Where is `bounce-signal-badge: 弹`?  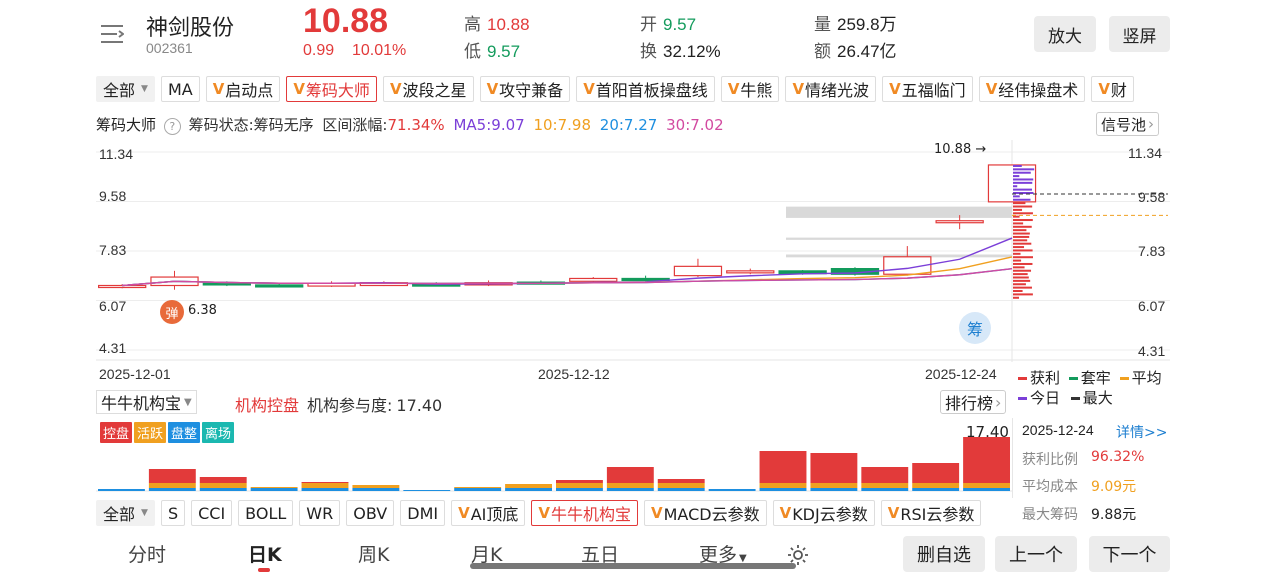
bounce-signal-badge: 弹 is located at coordinates (172, 312).